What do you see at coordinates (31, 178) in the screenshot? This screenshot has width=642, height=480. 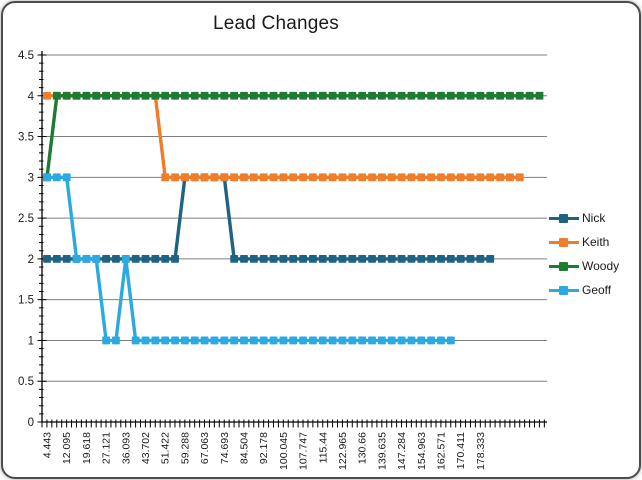 I see `y-tick-label: 3` at bounding box center [31, 178].